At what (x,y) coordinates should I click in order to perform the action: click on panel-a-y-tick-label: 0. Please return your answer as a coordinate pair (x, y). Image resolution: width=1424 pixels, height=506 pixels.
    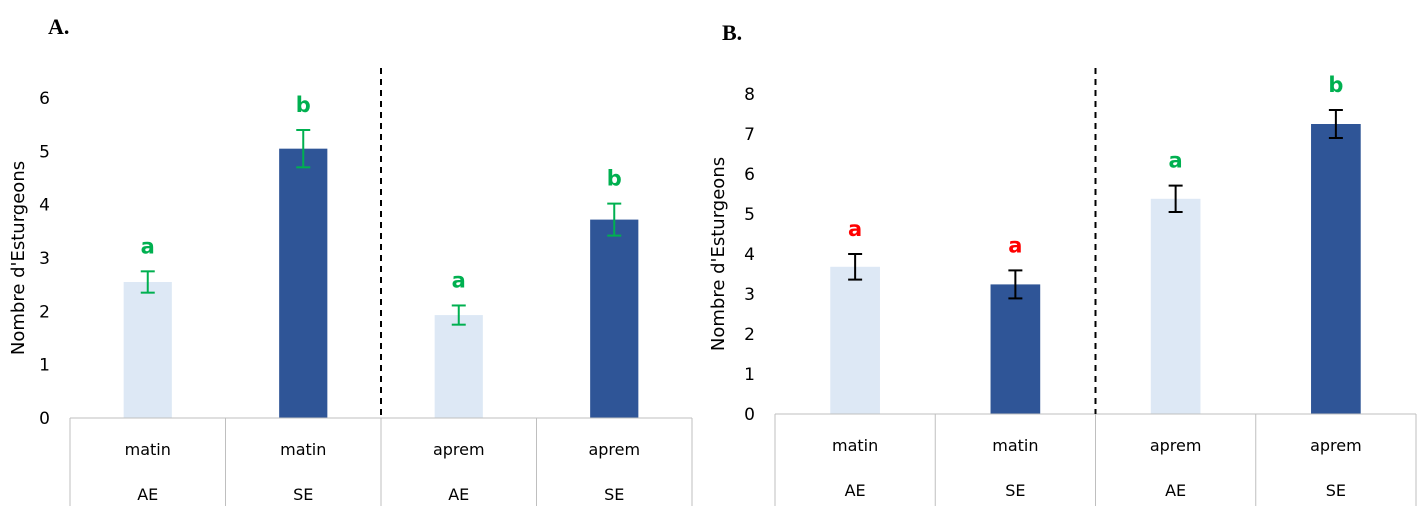
    Looking at the image, I should click on (44, 419).